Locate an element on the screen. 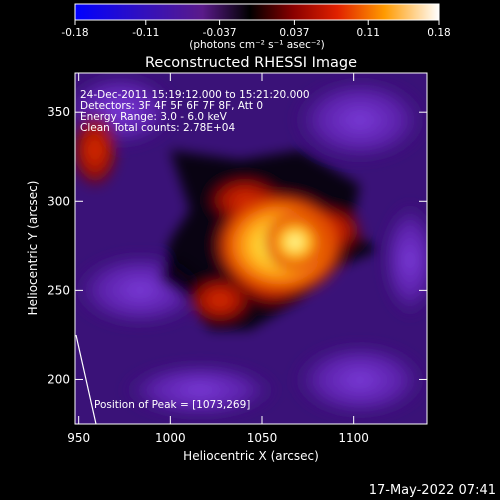 The image size is (500, 500). y-tick-label: 200 is located at coordinates (58, 379).